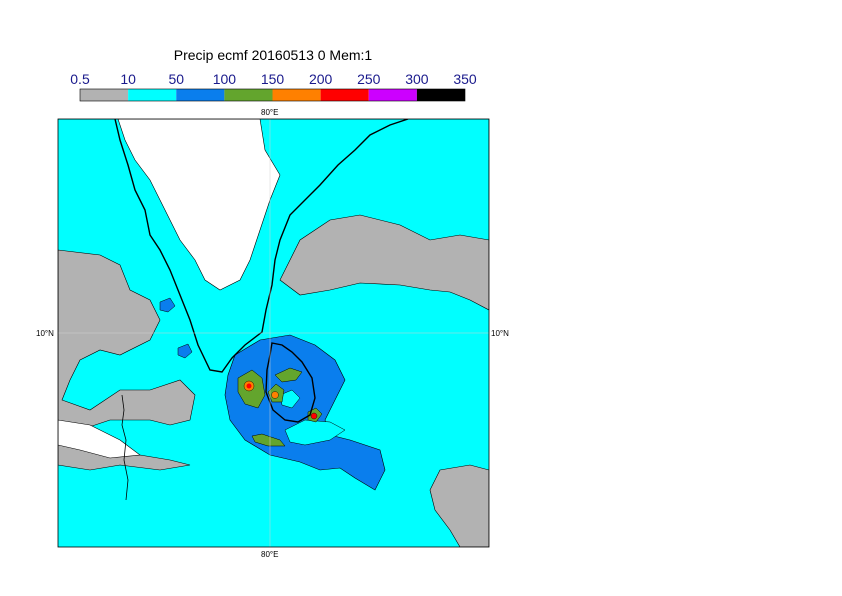 Image resolution: width=842 pixels, height=596 pixels. I want to click on lat-label-right: 10°N, so click(500, 333).